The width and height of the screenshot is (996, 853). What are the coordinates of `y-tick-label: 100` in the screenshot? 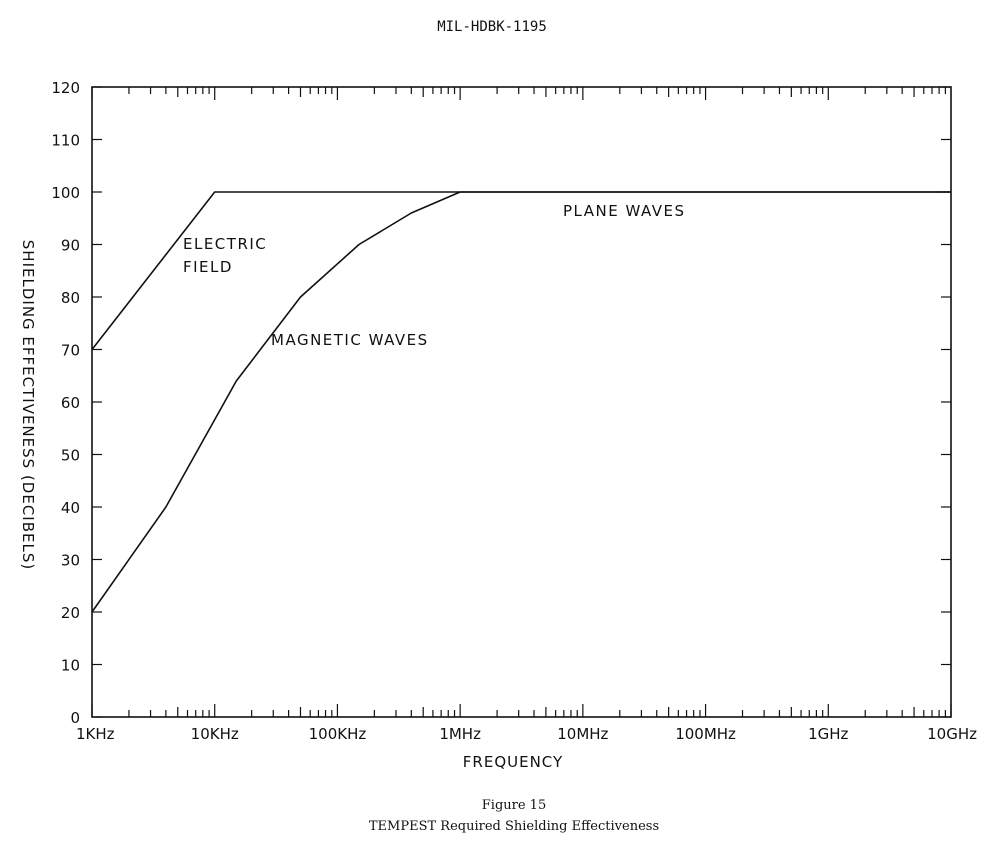 It's located at (65, 193).